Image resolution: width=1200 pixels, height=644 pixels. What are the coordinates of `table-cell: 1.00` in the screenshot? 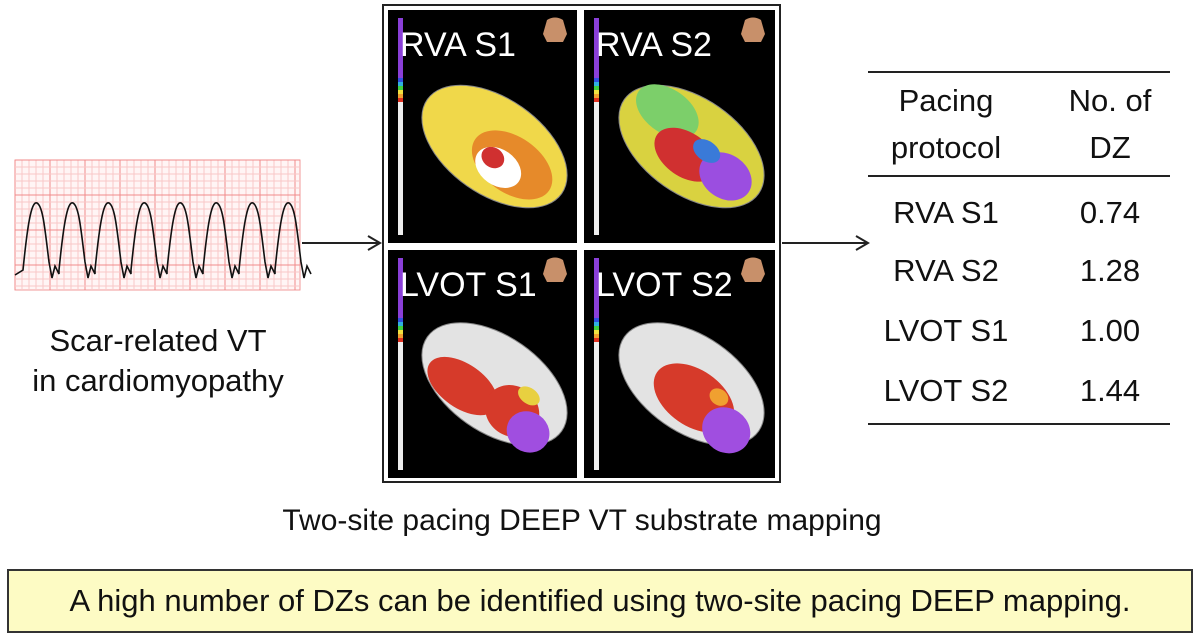 It's located at (1110, 330).